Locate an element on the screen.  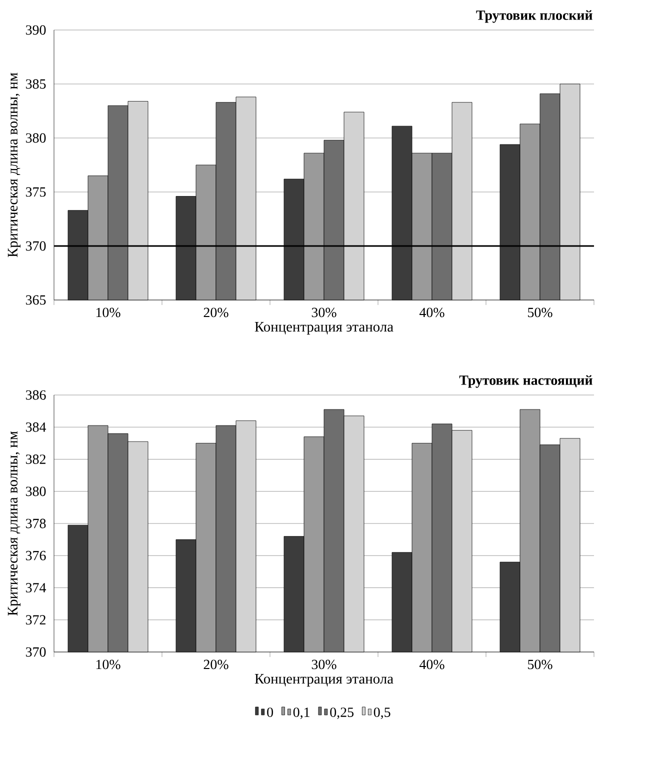
y-tick-label: 390 is located at coordinates (36, 30).